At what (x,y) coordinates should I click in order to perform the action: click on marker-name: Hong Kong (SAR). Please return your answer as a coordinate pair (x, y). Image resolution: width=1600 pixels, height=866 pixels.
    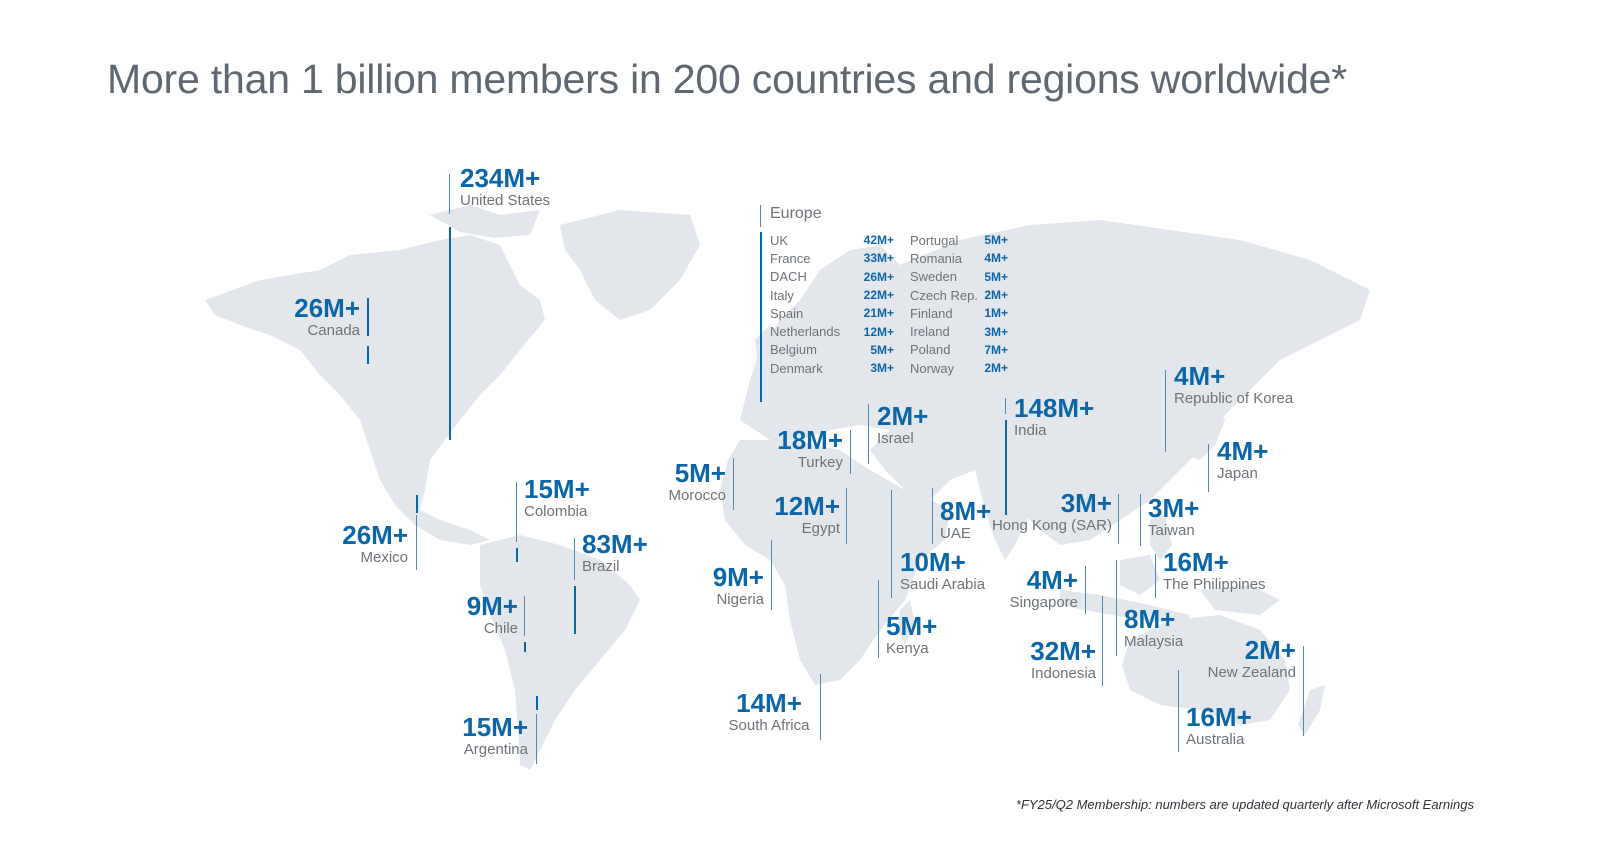
    Looking at the image, I should click on (1051, 525).